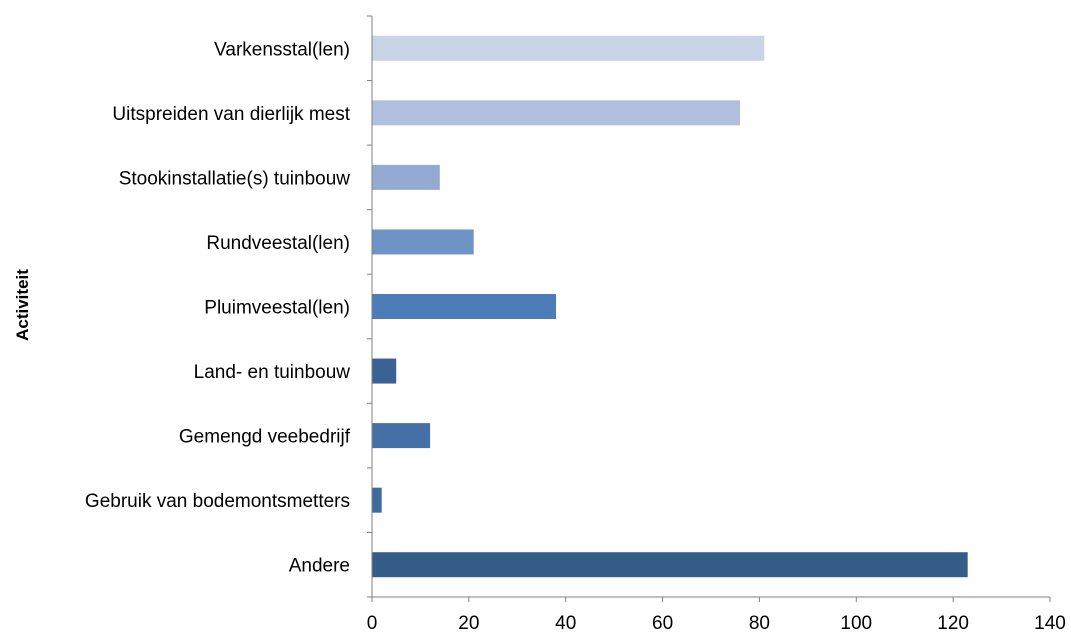  What do you see at coordinates (953, 623) in the screenshot?
I see `x-tick-label: 120` at bounding box center [953, 623].